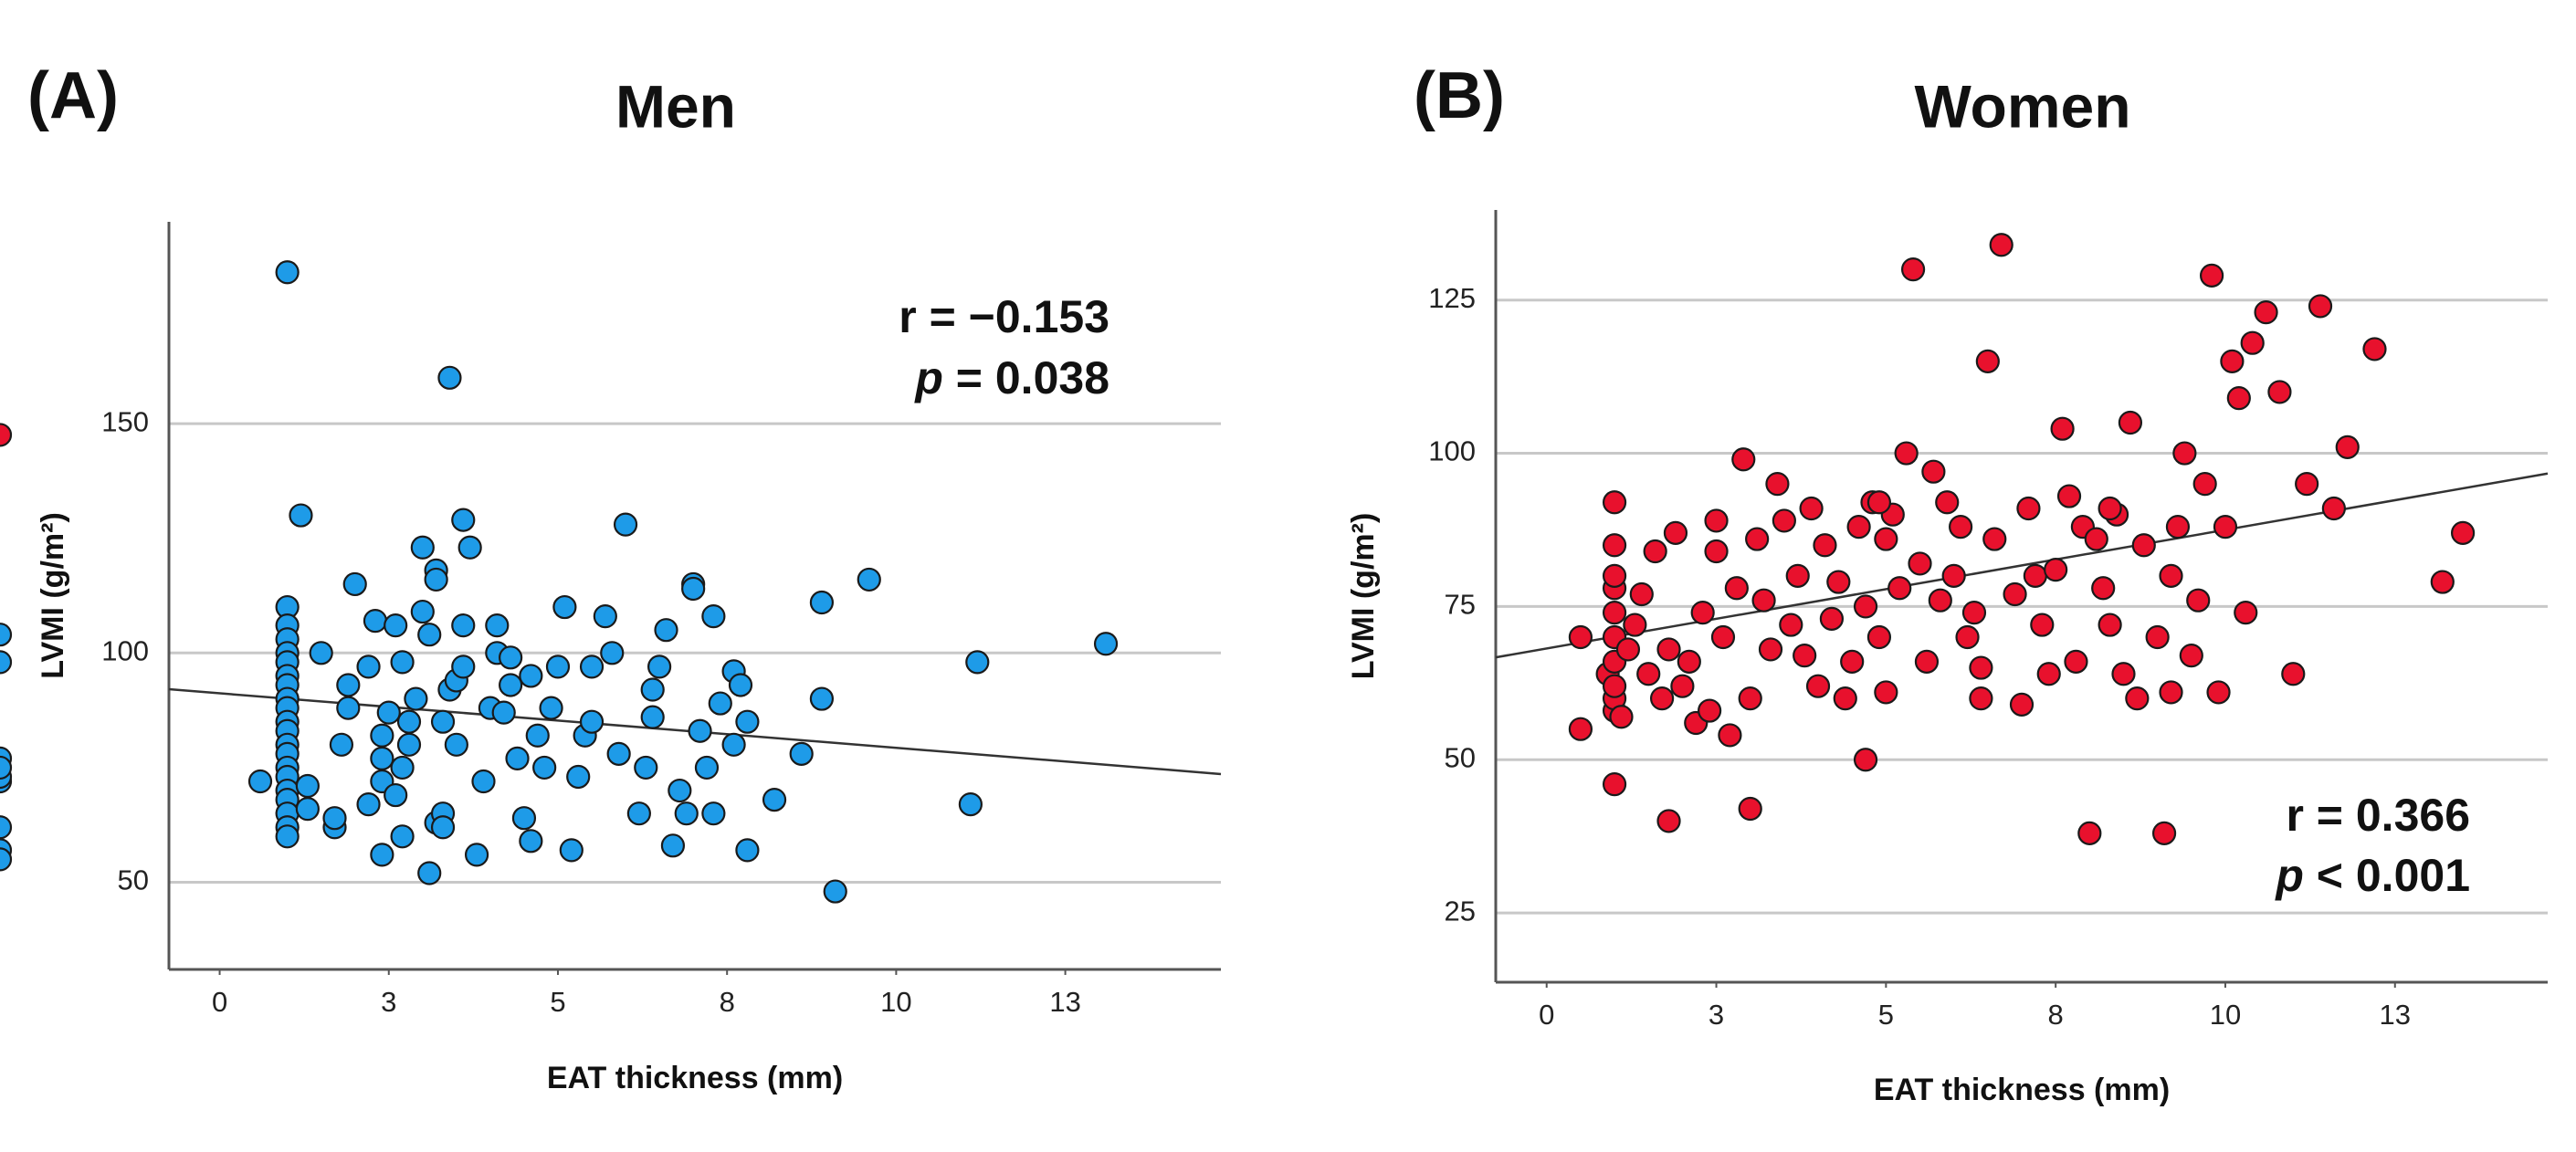  What do you see at coordinates (388, 1002) in the screenshot?
I see `x-tick-label: 3` at bounding box center [388, 1002].